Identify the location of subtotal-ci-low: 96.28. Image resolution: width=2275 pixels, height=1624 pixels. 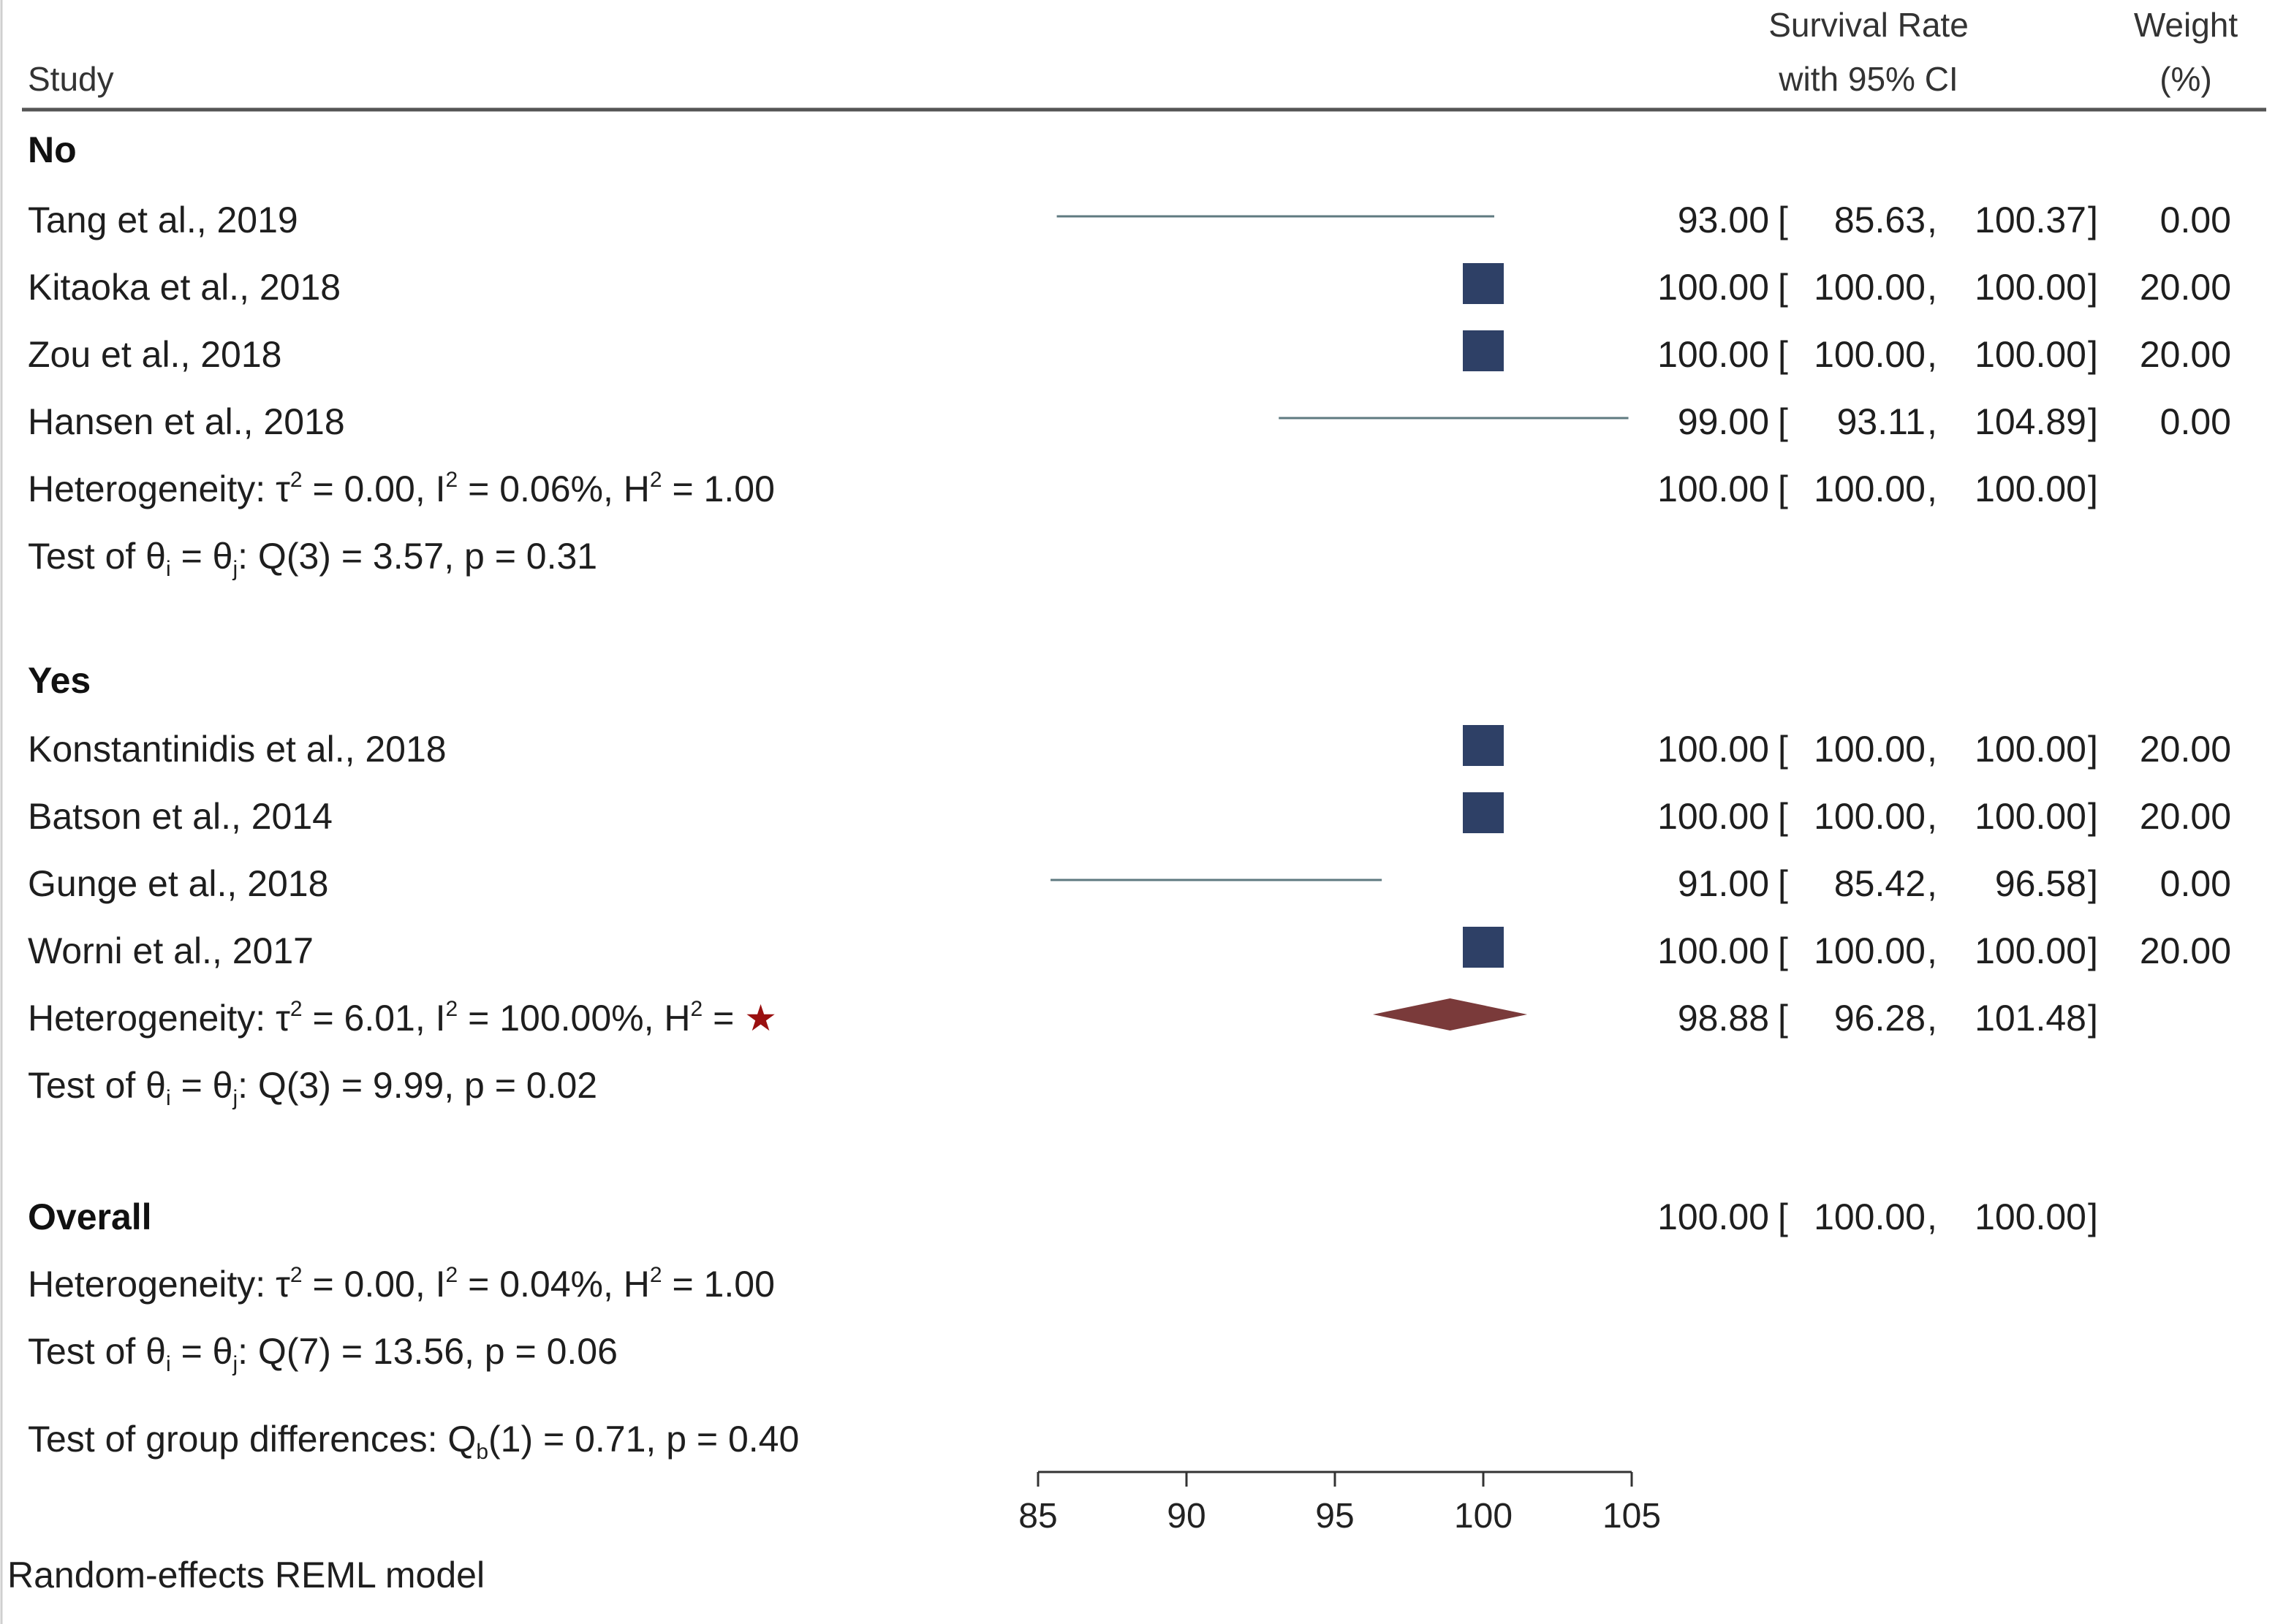
(1880, 1019).